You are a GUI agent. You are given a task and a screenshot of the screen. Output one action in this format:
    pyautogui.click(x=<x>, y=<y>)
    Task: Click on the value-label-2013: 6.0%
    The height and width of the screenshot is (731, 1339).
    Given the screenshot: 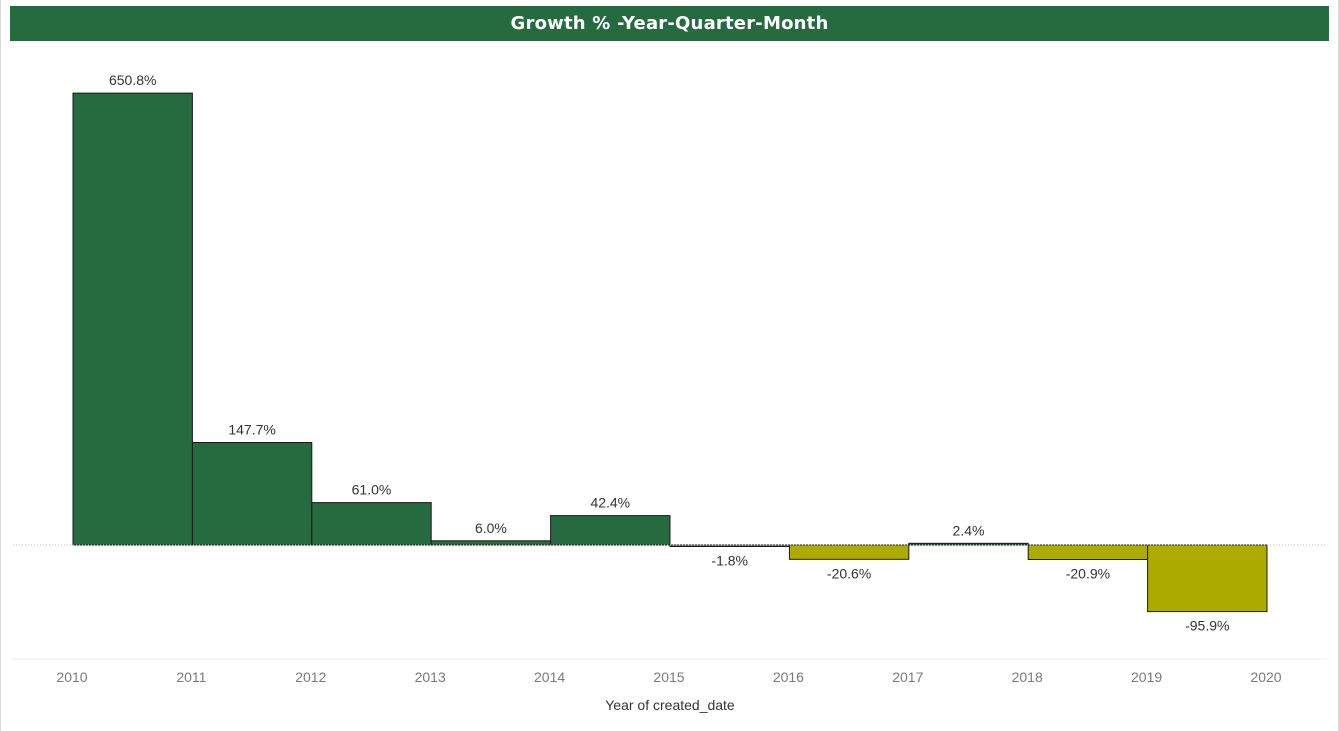 What is the action you would take?
    pyautogui.click(x=491, y=528)
    